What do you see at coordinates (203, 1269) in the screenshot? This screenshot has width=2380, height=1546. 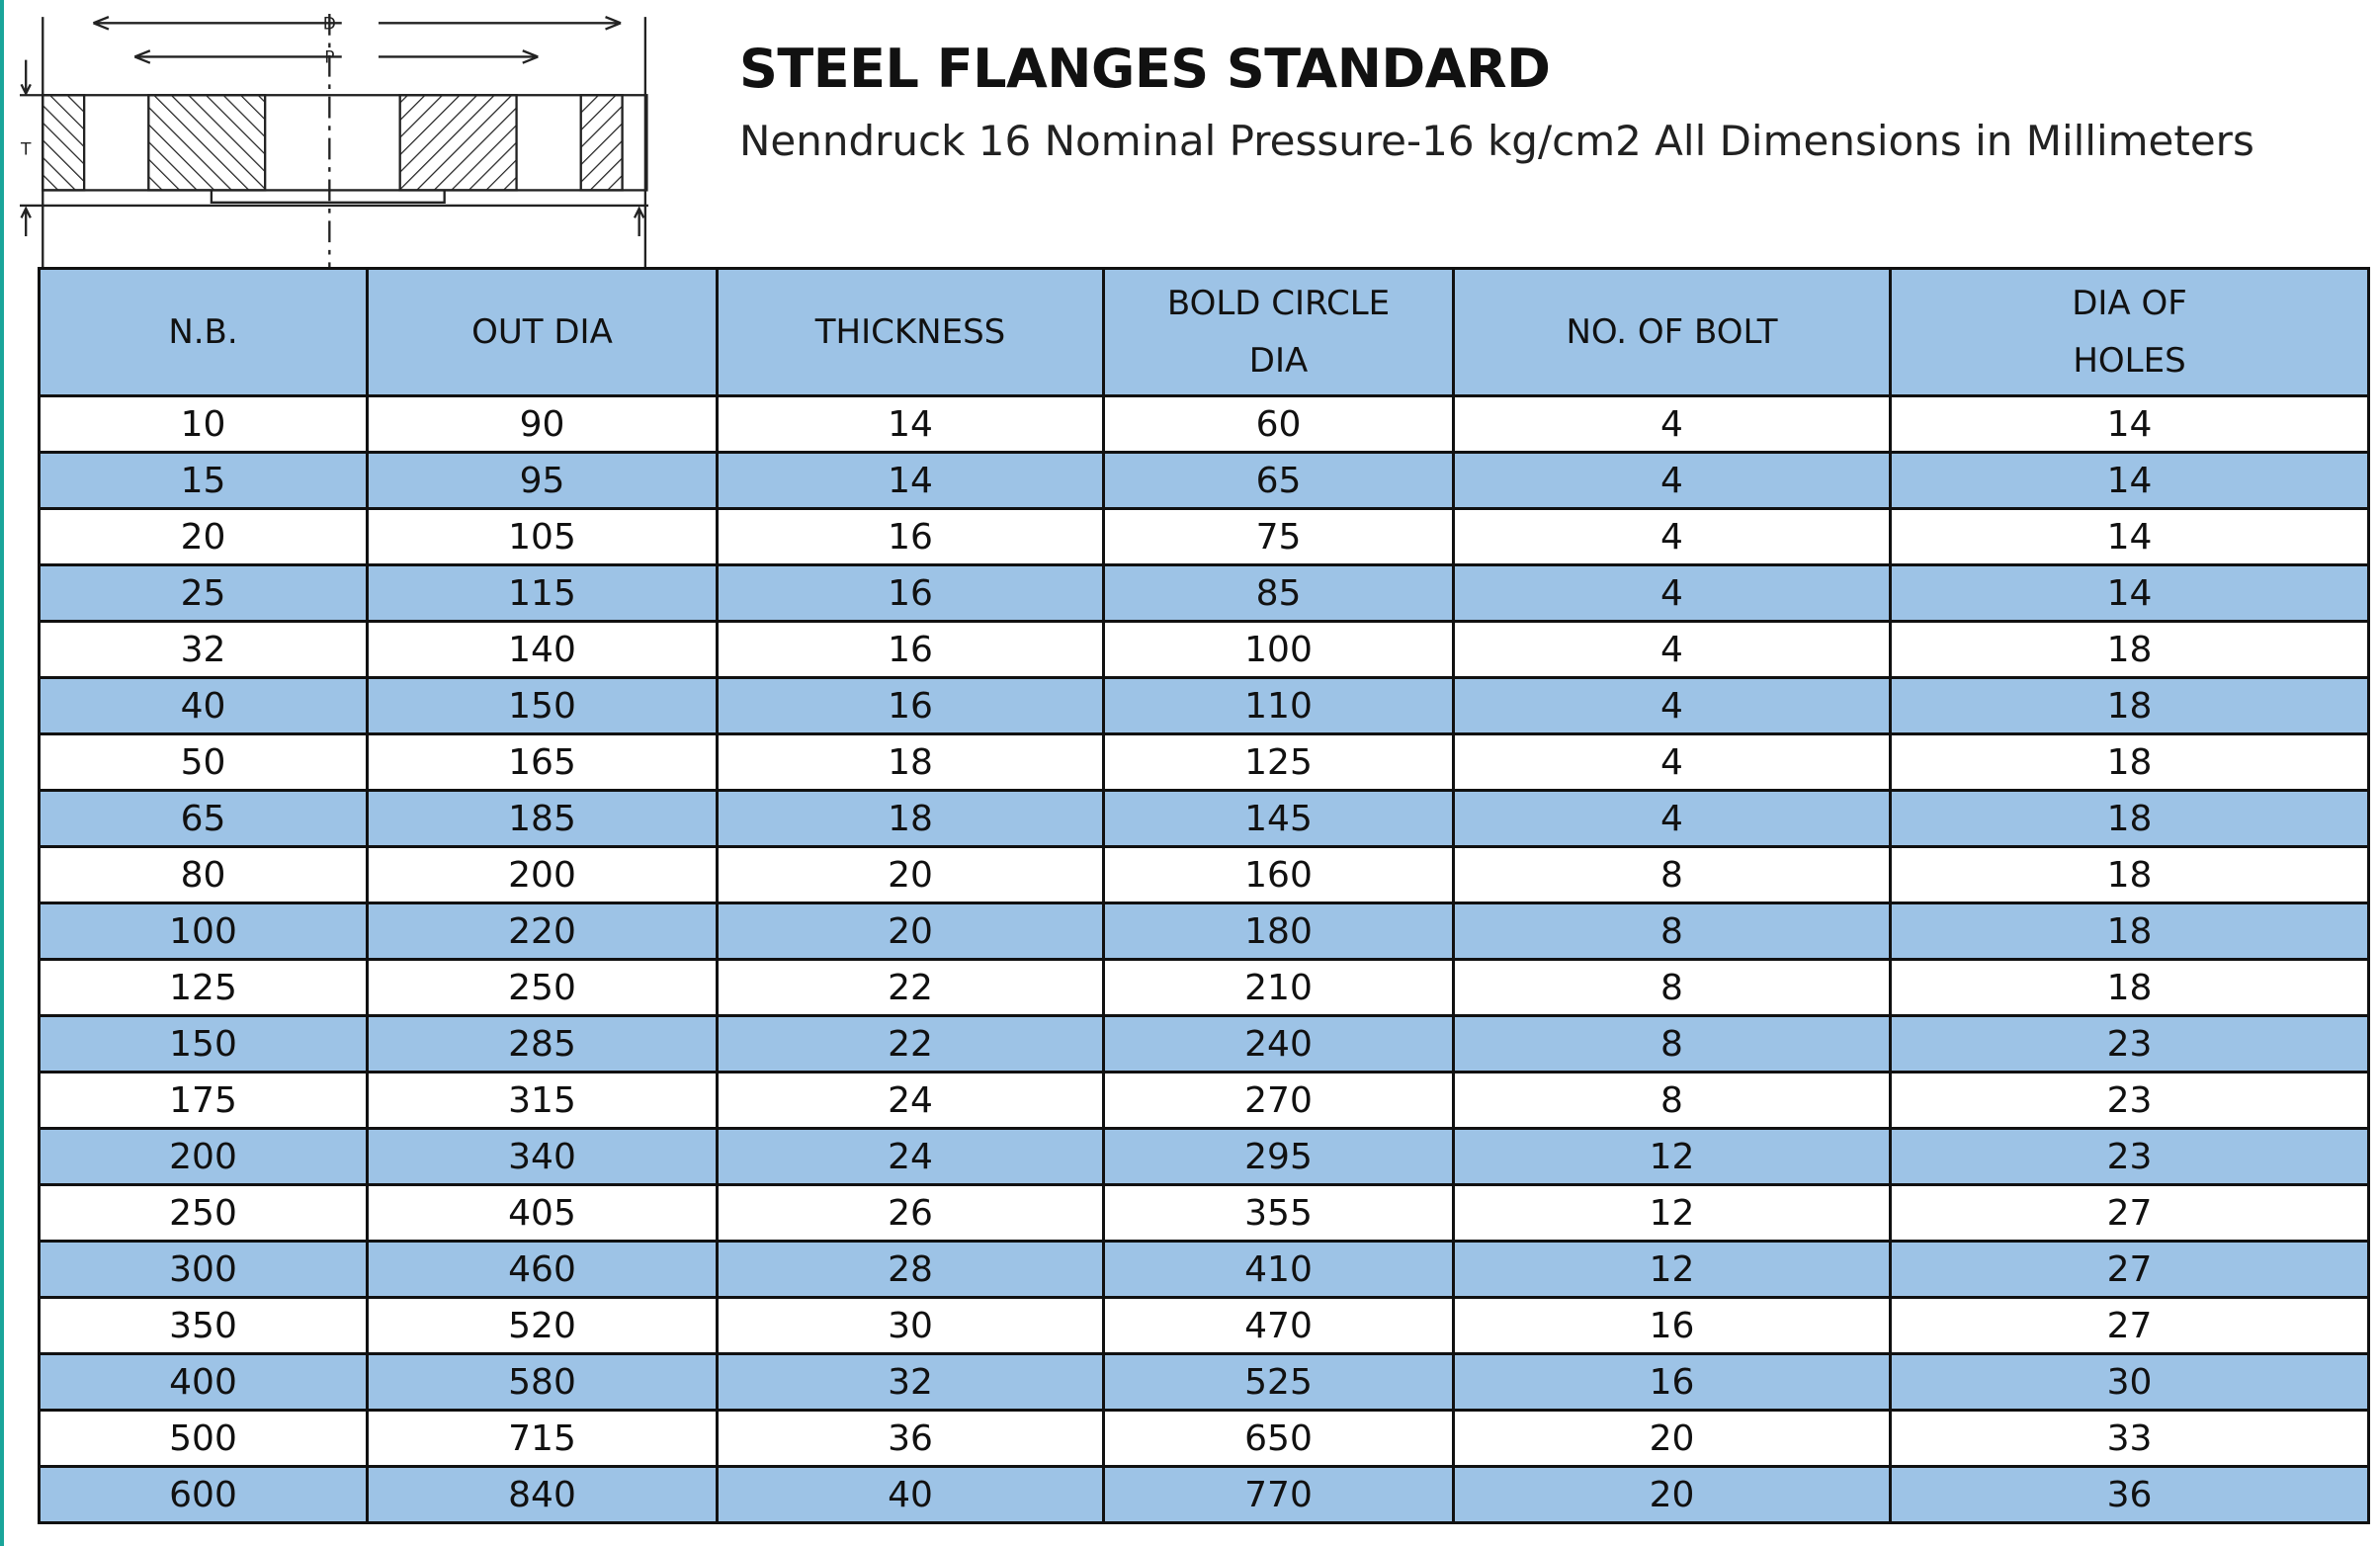 I see `table-cell: 300` at bounding box center [203, 1269].